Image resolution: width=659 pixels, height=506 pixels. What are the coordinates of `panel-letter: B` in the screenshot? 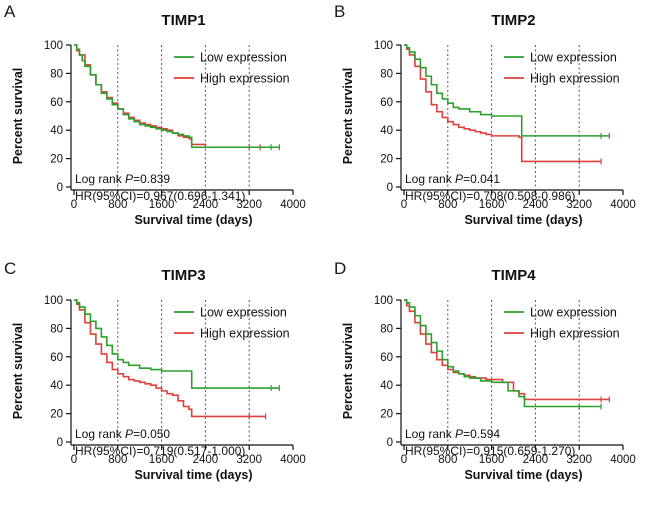 It's located at (339, 11).